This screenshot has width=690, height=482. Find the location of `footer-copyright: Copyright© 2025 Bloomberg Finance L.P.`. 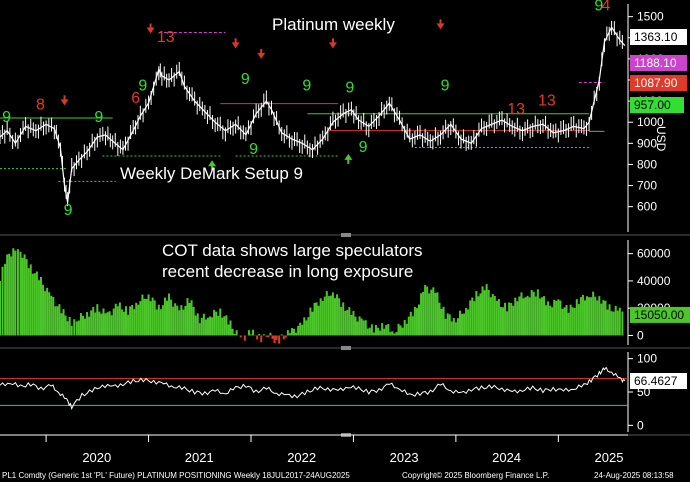

footer-copyright: Copyright© 2025 Bloomberg Finance L.P. is located at coordinates (475, 475).